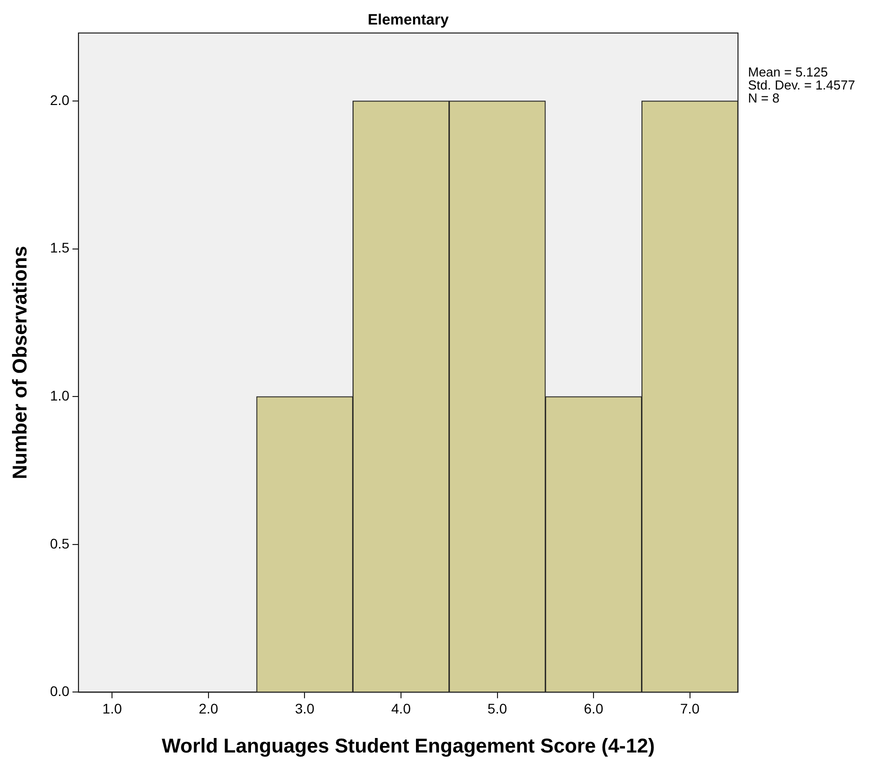 Image resolution: width=895 pixels, height=768 pixels. What do you see at coordinates (112, 708) in the screenshot?
I see `x-tick-label: 1.0` at bounding box center [112, 708].